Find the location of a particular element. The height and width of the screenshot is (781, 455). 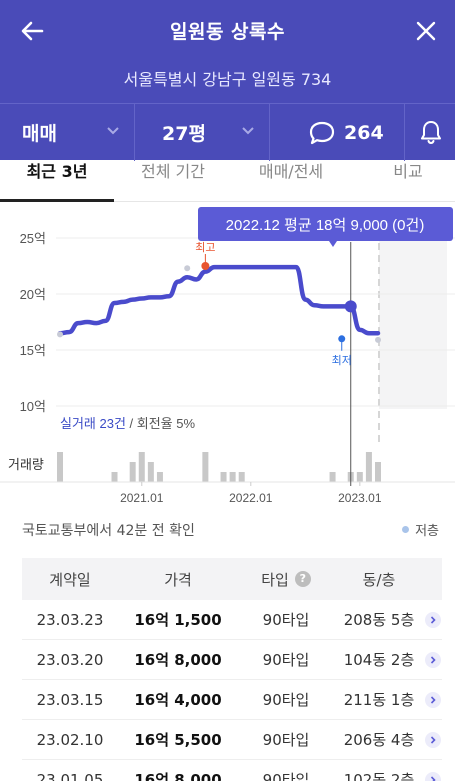

table-row: 23.02.10 16억 5,500 90타입 206동 4층 is located at coordinates (232, 740).